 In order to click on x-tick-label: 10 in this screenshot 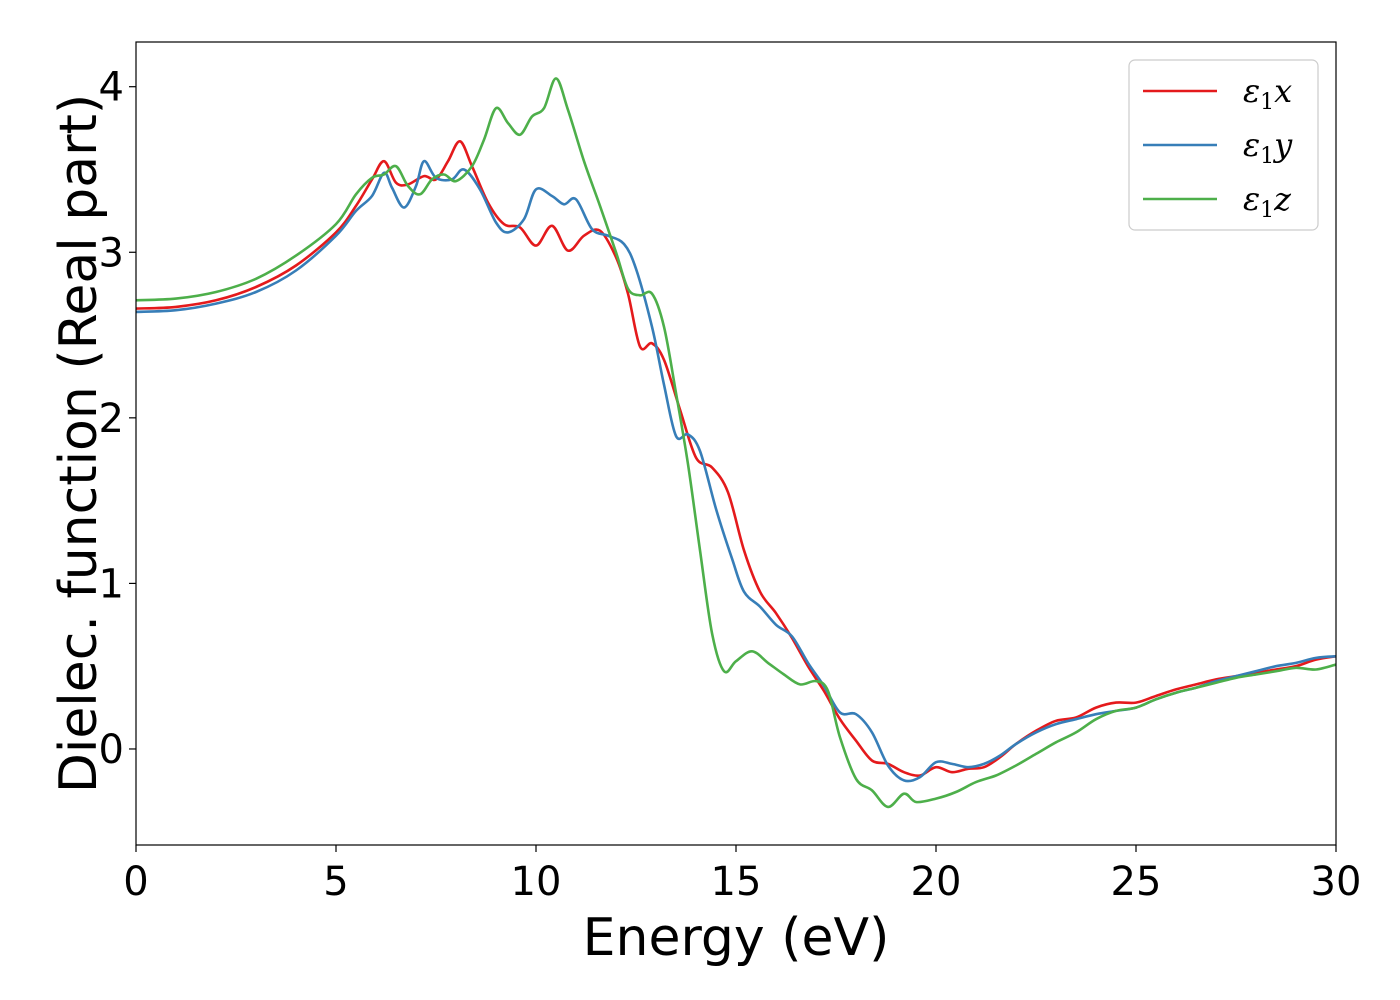, I will do `click(536, 882)`.